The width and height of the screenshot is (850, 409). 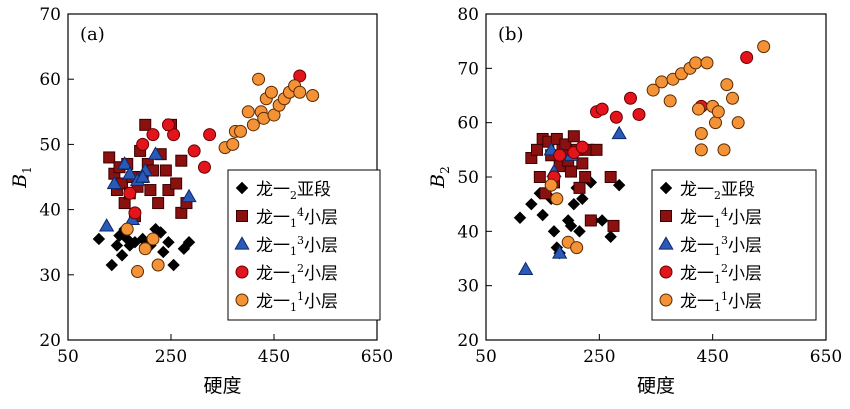 What do you see at coordinates (297, 246) in the screenshot?
I see `legend-label-m13: 龙一13小层` at bounding box center [297, 246].